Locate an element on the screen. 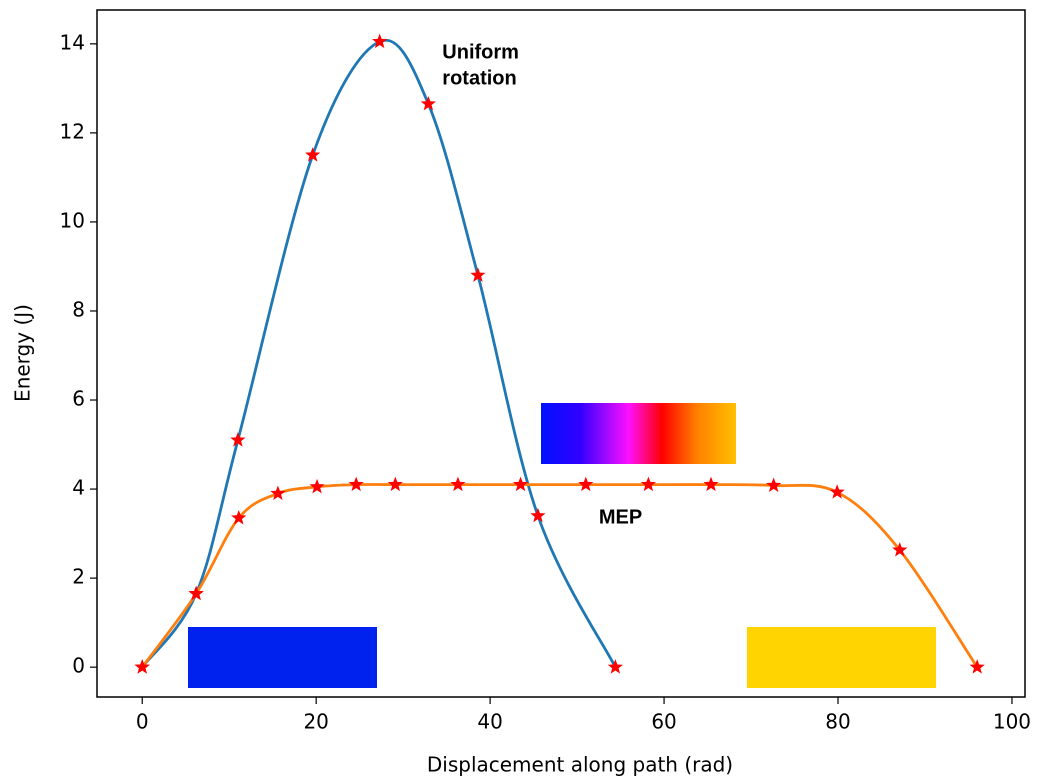 The height and width of the screenshot is (778, 1047). x-tick-label: 80 is located at coordinates (837, 722).